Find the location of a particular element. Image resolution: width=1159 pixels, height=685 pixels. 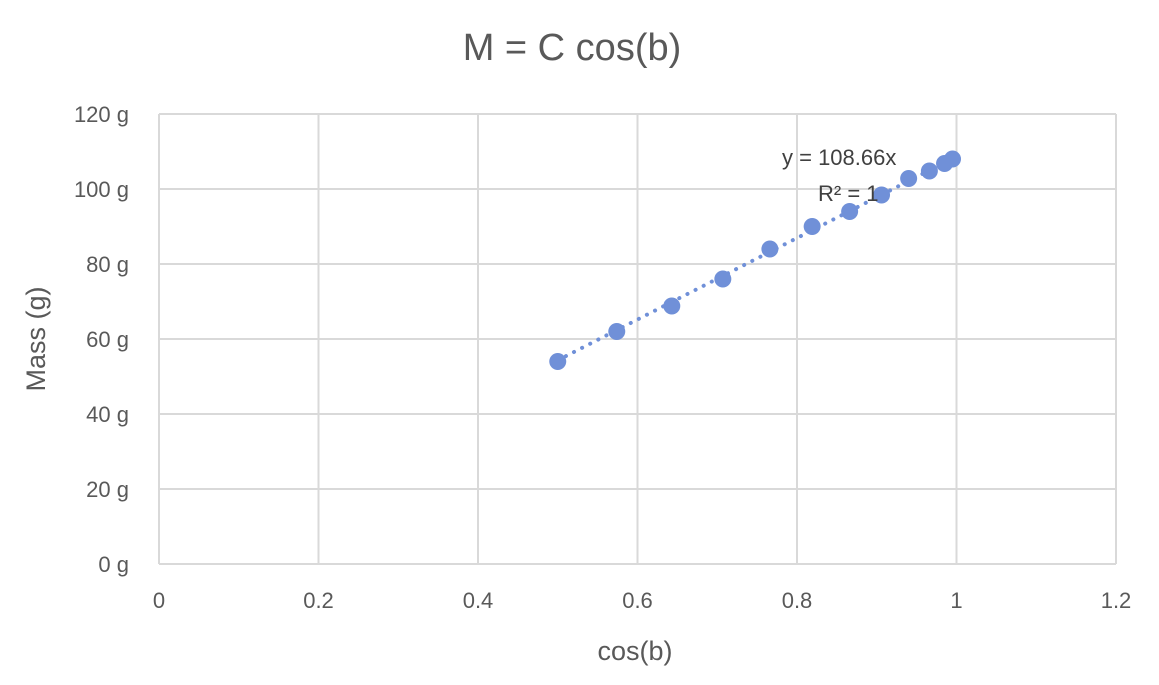

y-tick-label: 0 g is located at coordinates (113, 564).